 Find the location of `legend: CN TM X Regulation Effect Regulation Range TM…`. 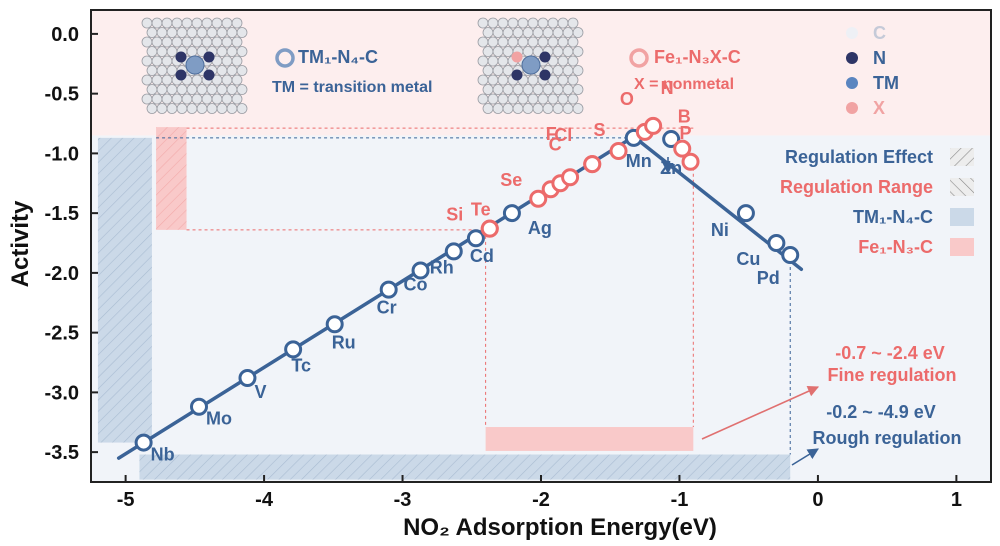

legend: CN TM X Regulation Effect Regulation Range TM… is located at coordinates (877, 140).